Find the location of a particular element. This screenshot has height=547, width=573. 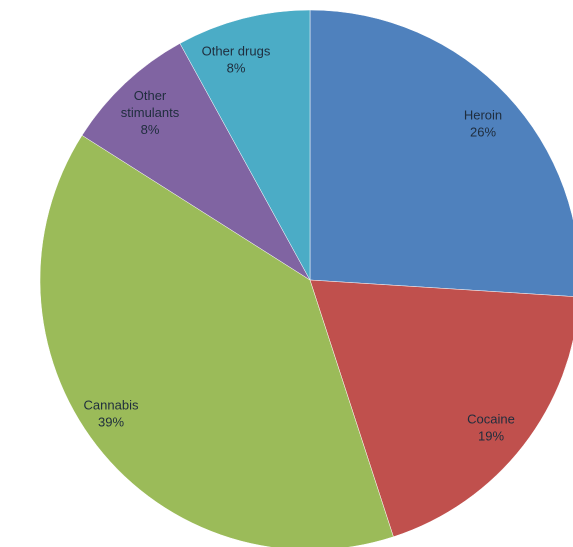

data-label-value: 26% is located at coordinates (483, 132).